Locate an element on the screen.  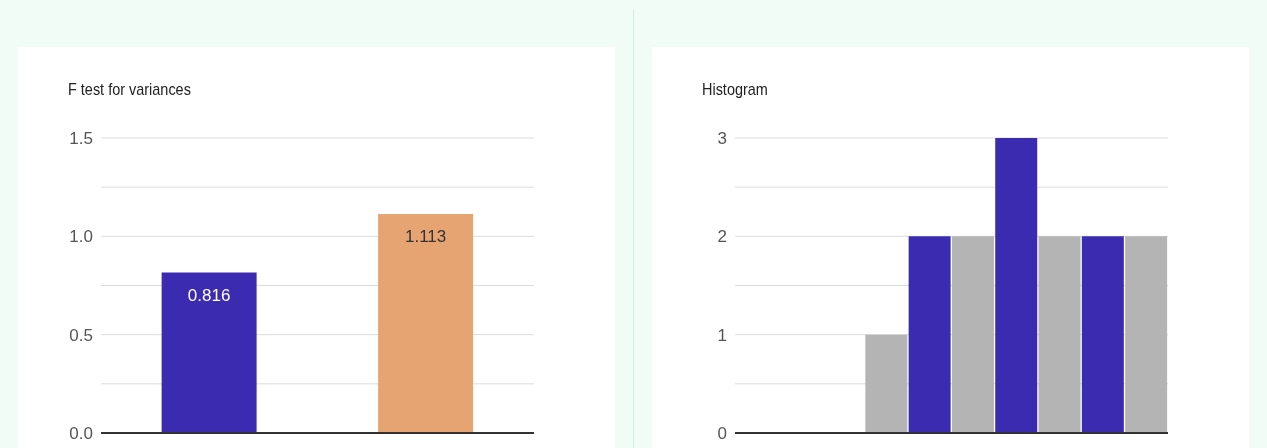
y-tick-label: 1 is located at coordinates (722, 335).